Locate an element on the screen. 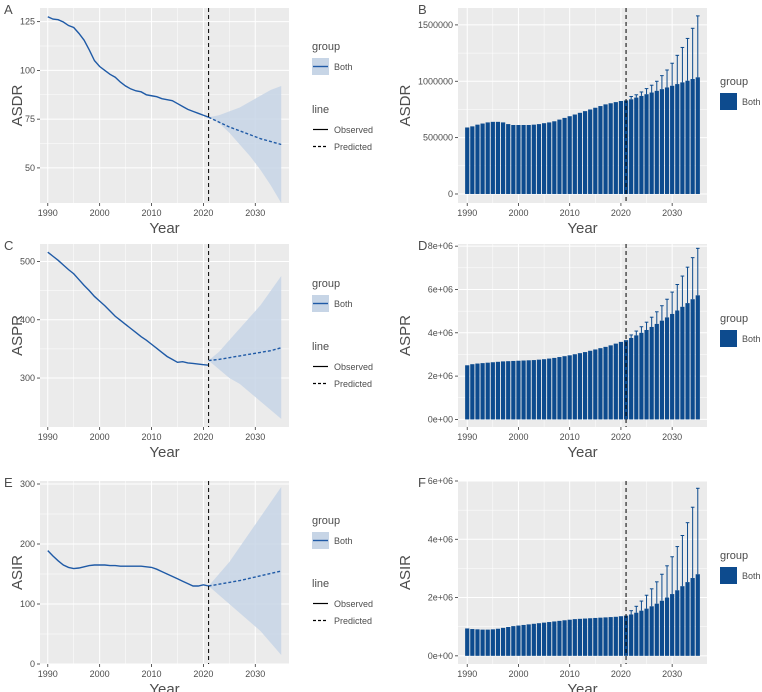 The width and height of the screenshot is (762, 692). y-tick-label: 500000 is located at coordinates (438, 138).